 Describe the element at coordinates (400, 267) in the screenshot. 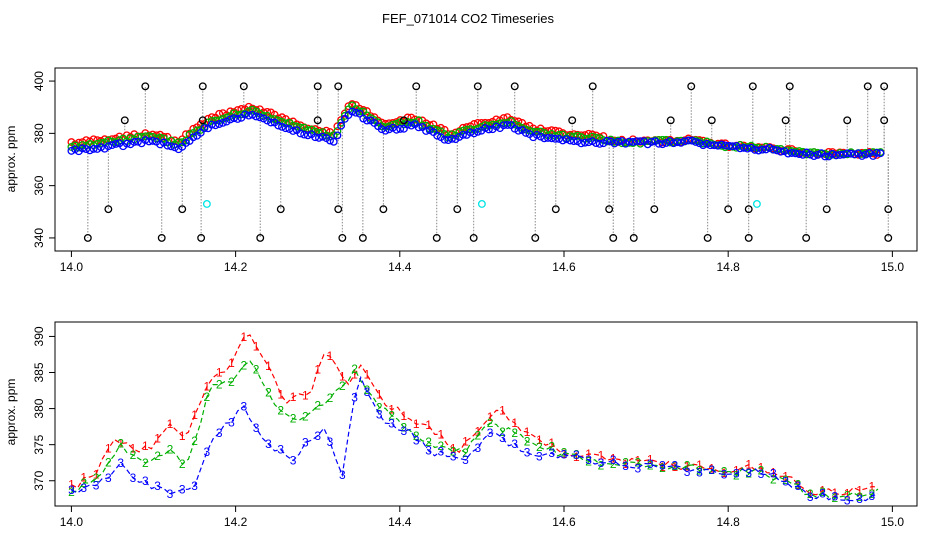

I see `top-x-tick-label: 14.4` at that location.